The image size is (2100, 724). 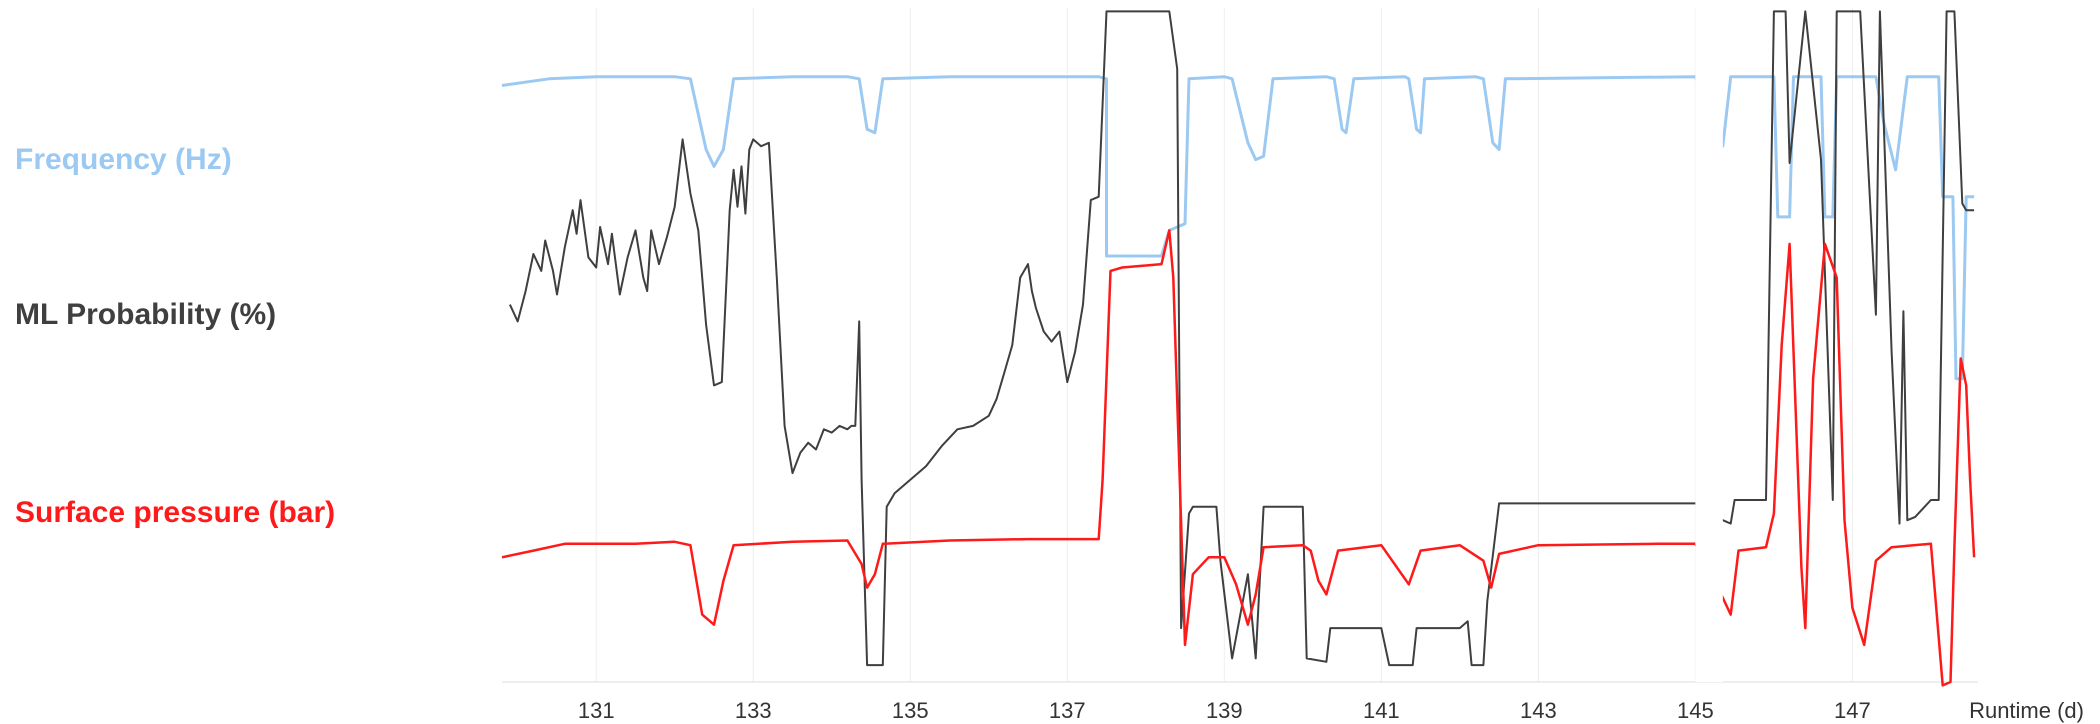 I want to click on x-tick-label: 137, so click(x=1067, y=710).